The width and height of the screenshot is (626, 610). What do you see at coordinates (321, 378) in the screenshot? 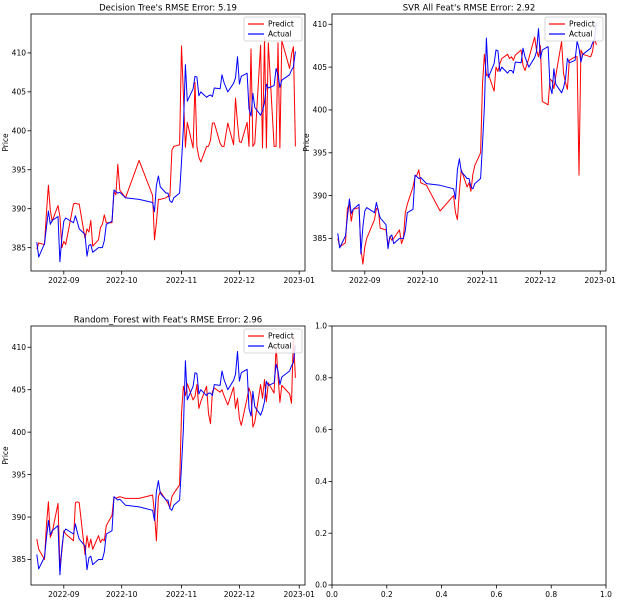
I see `y-tick-label: 0.8` at bounding box center [321, 378].